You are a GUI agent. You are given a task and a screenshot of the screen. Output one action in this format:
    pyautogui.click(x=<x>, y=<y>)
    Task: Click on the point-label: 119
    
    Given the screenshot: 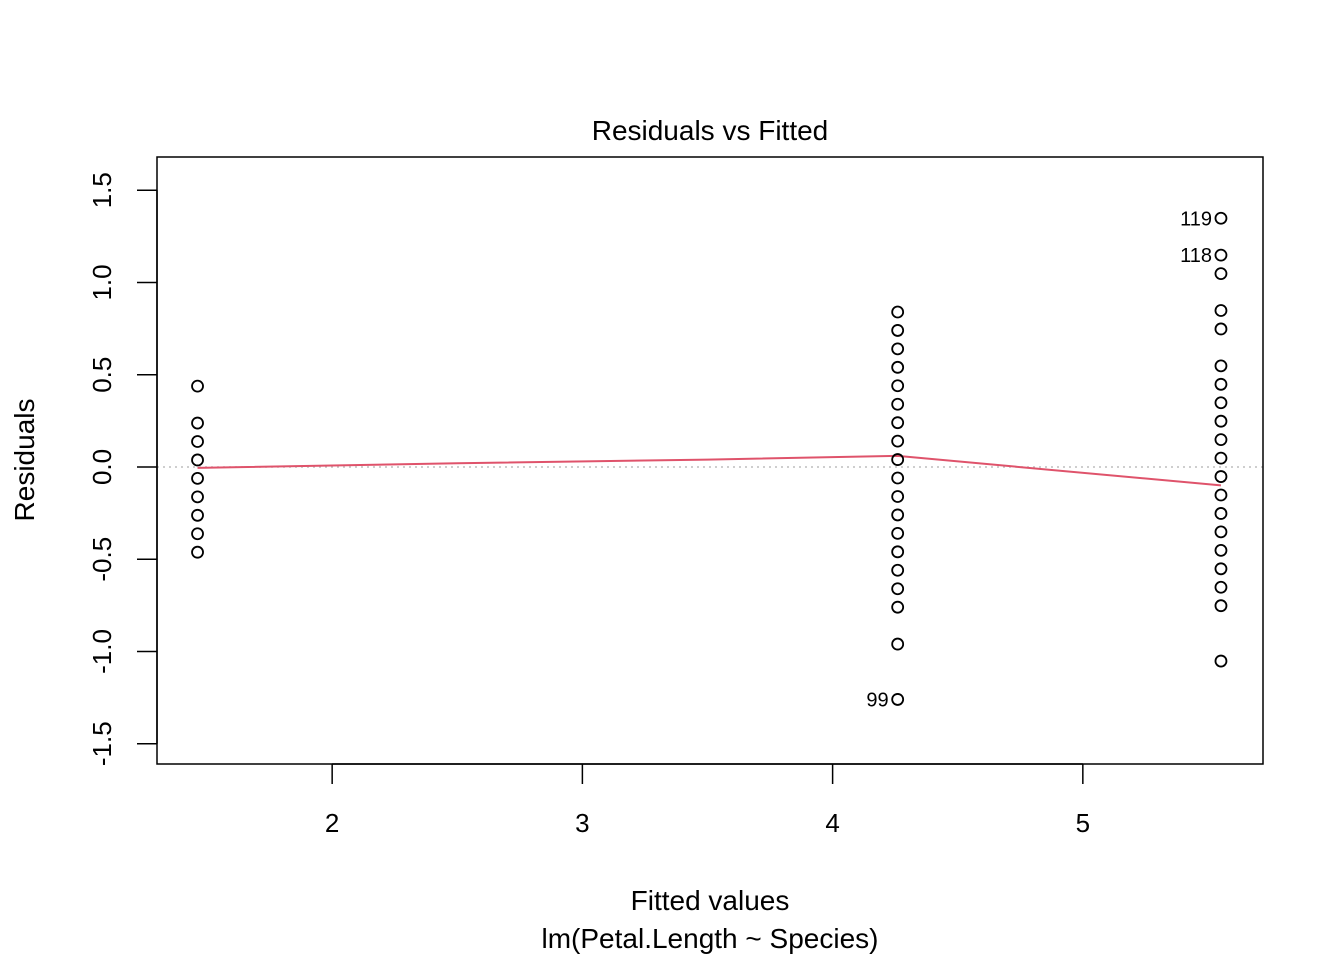 What is the action you would take?
    pyautogui.click(x=1196, y=219)
    